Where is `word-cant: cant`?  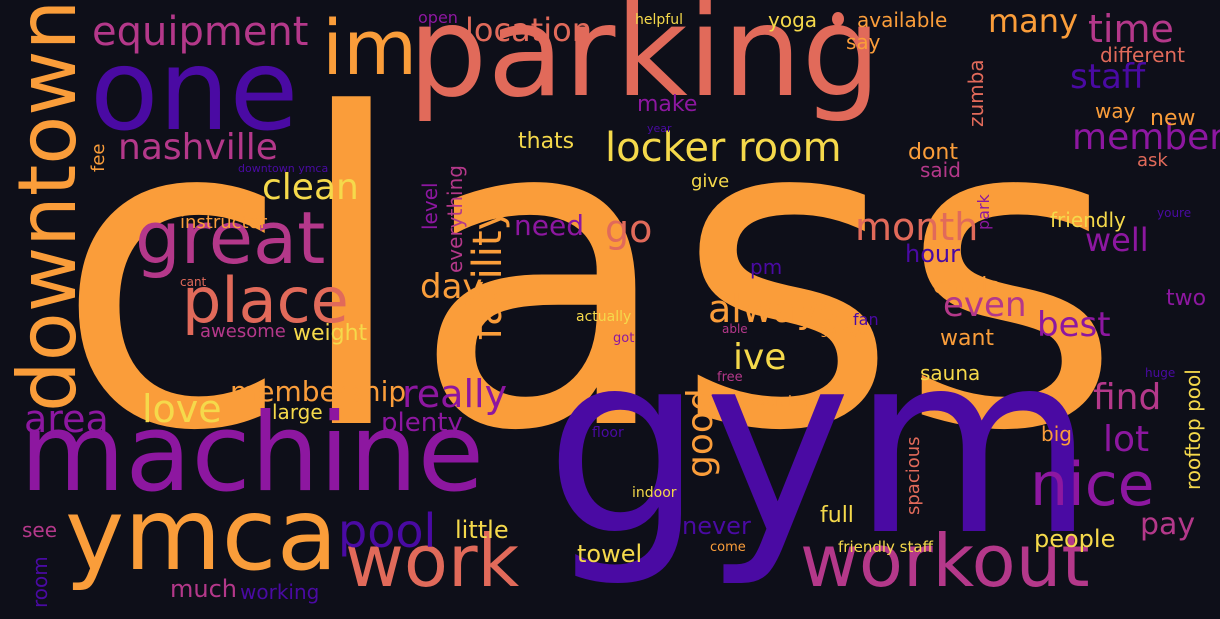
word-cant: cant is located at coordinates (193, 282).